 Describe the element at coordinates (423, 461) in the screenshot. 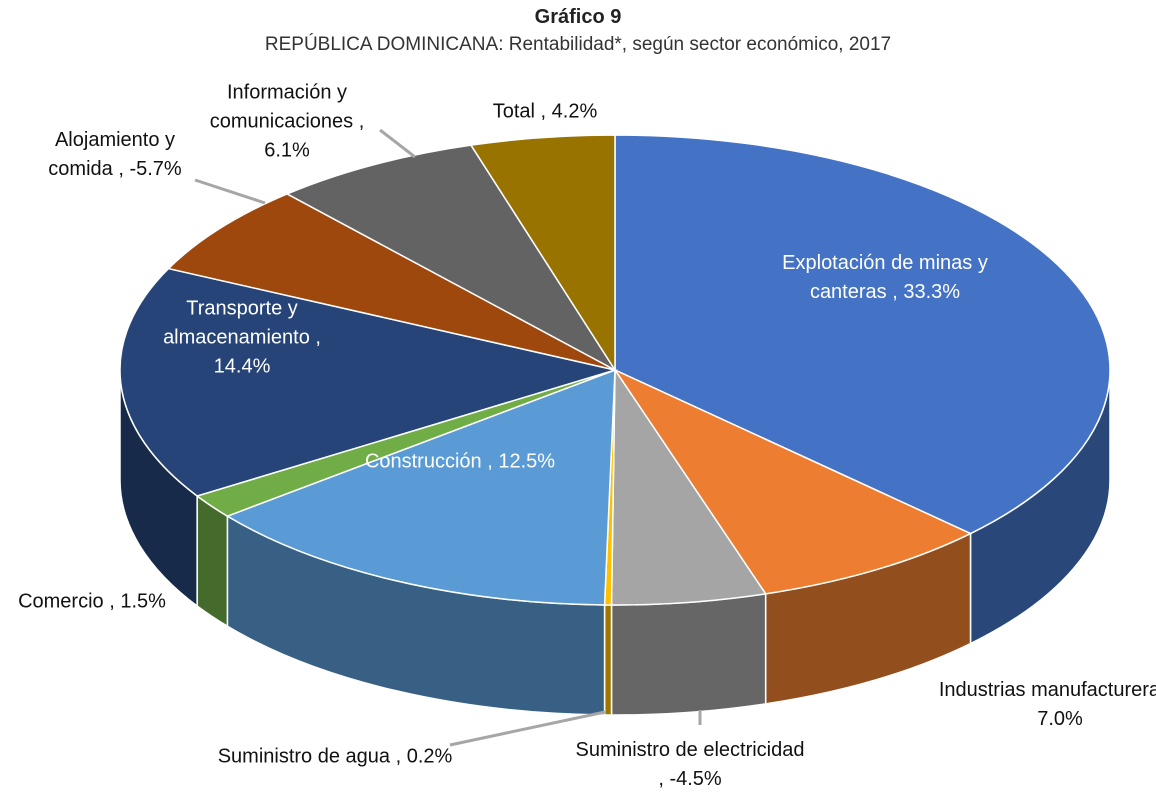

I see `category-name: Construcción` at that location.